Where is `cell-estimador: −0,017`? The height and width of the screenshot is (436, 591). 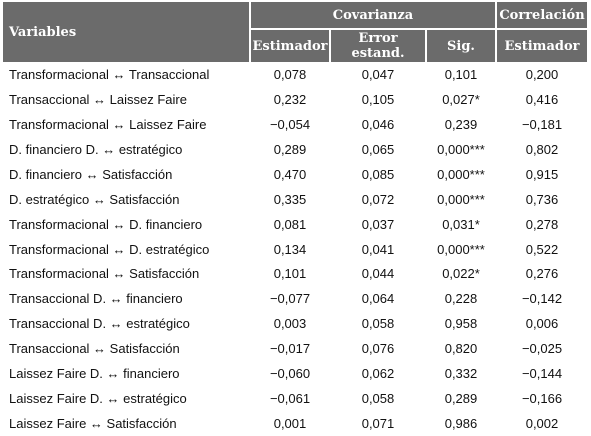
cell-estimador: −0,017 is located at coordinates (290, 349).